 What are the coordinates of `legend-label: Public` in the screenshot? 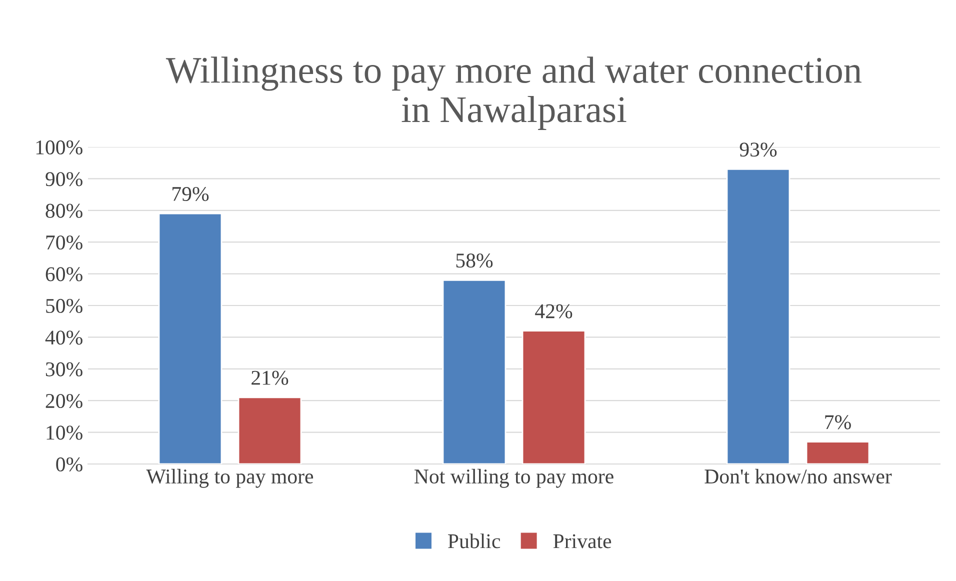 It's located at (474, 541).